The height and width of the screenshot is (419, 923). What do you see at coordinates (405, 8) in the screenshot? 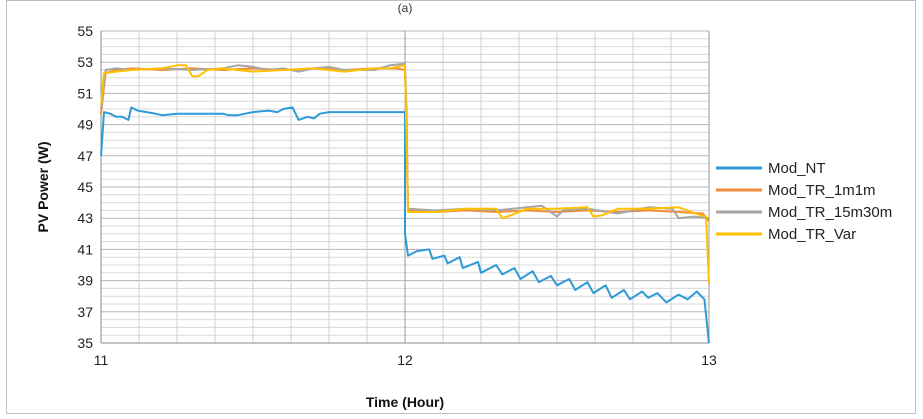
I see `chart-title: (a)` at bounding box center [405, 8].